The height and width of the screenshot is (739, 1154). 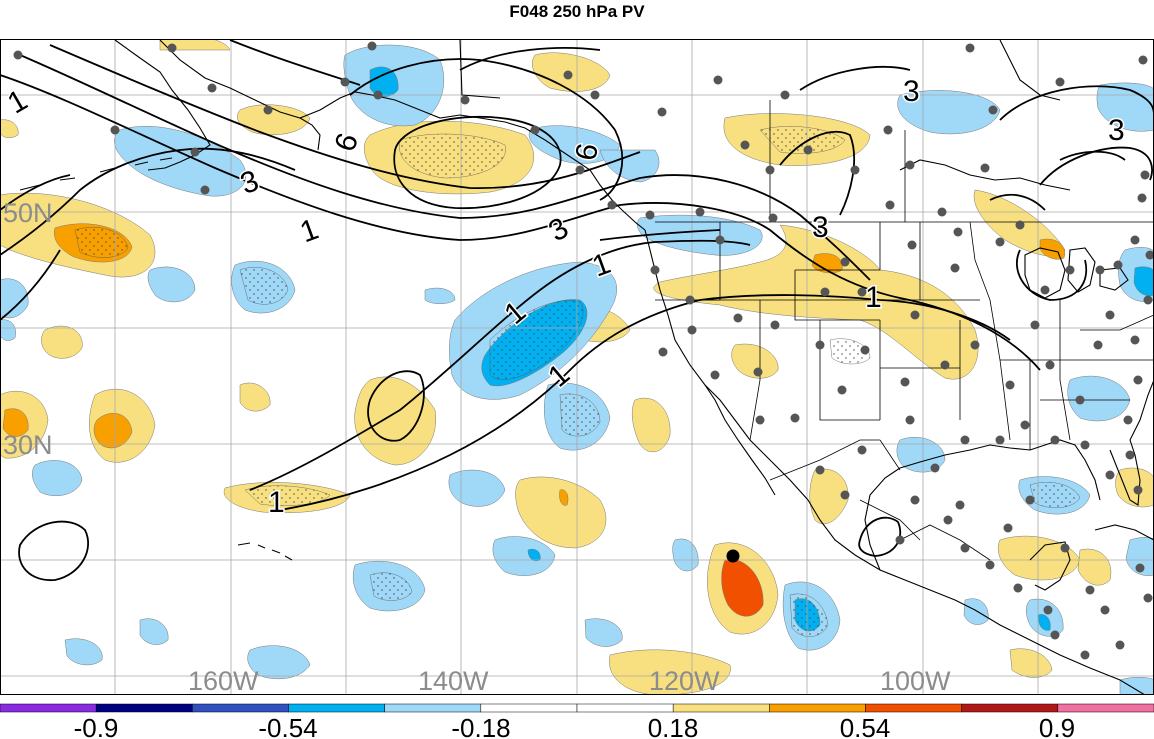 What do you see at coordinates (577, 721) in the screenshot?
I see `colorbar: -0.9 -0.54 -0.18 0.18 0.54 0.9` at bounding box center [577, 721].